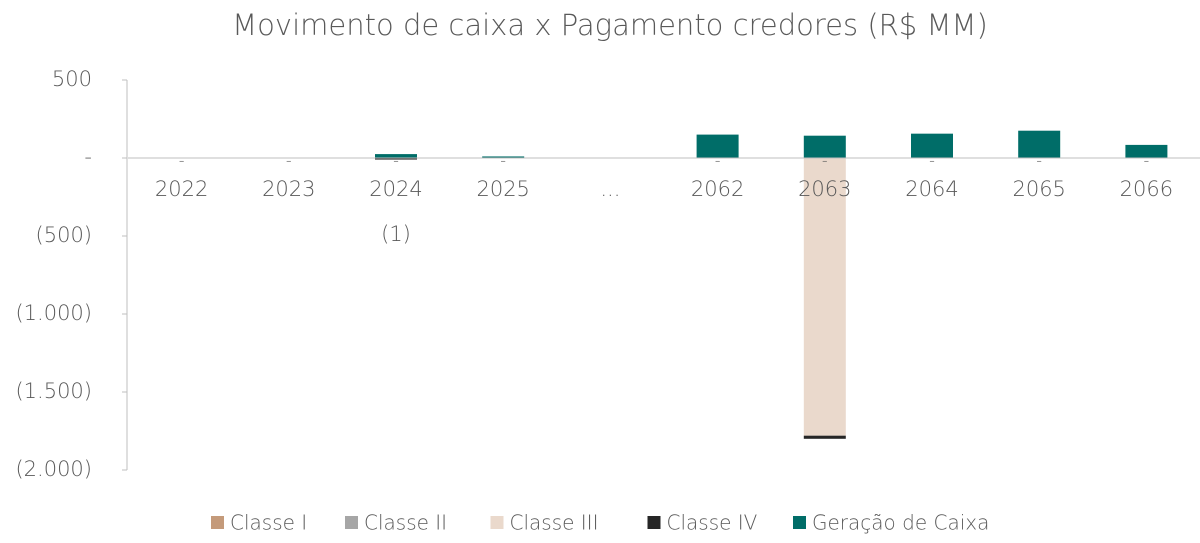 The width and height of the screenshot is (1200, 543). What do you see at coordinates (717, 189) in the screenshot?
I see `x-tick-label: 2062` at bounding box center [717, 189].